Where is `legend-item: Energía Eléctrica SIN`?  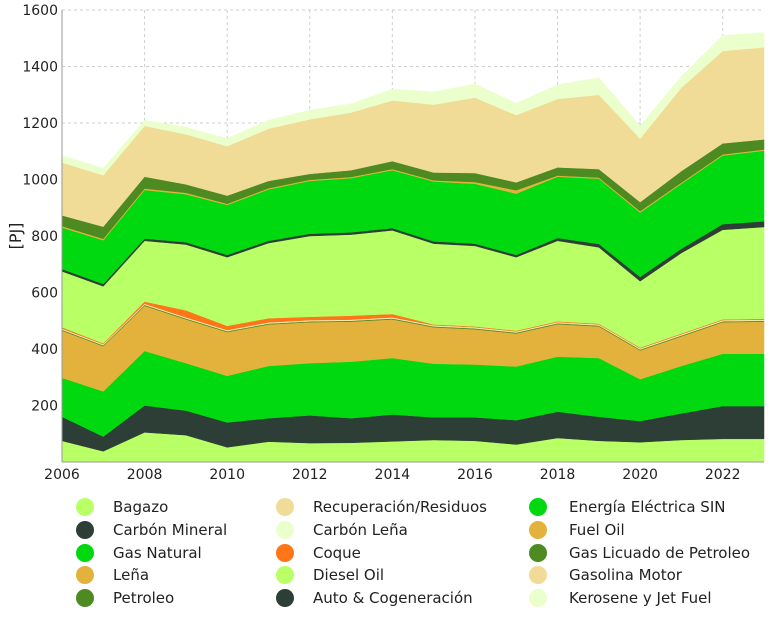 legend-item: Energía Eléctrica SIN is located at coordinates (627, 507).